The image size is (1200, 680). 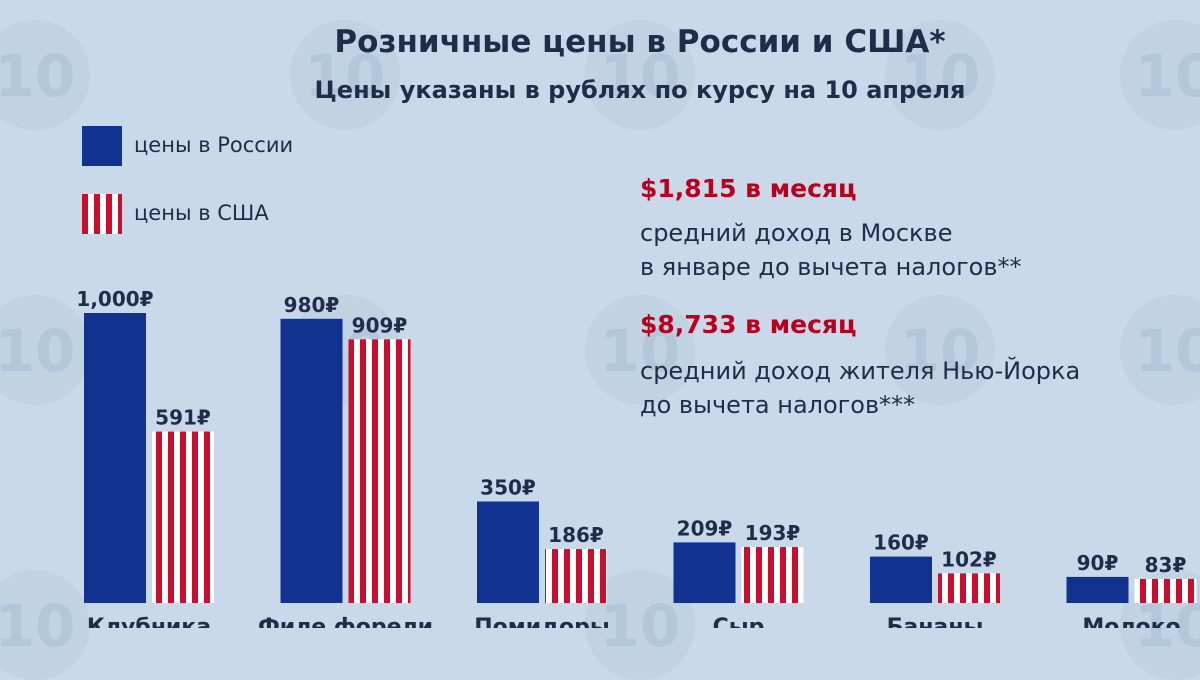 I want to click on bar-label-russia-0: 1,000₽, so click(x=114, y=299).